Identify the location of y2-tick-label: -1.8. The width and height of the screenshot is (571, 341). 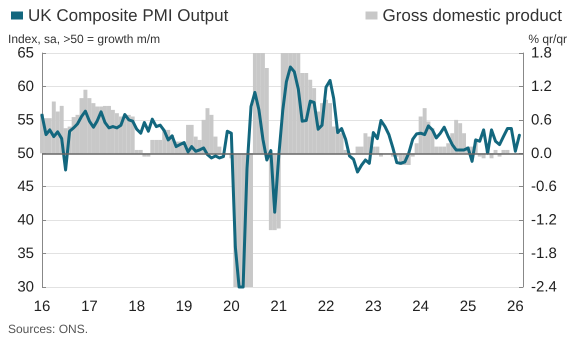
(544, 253).